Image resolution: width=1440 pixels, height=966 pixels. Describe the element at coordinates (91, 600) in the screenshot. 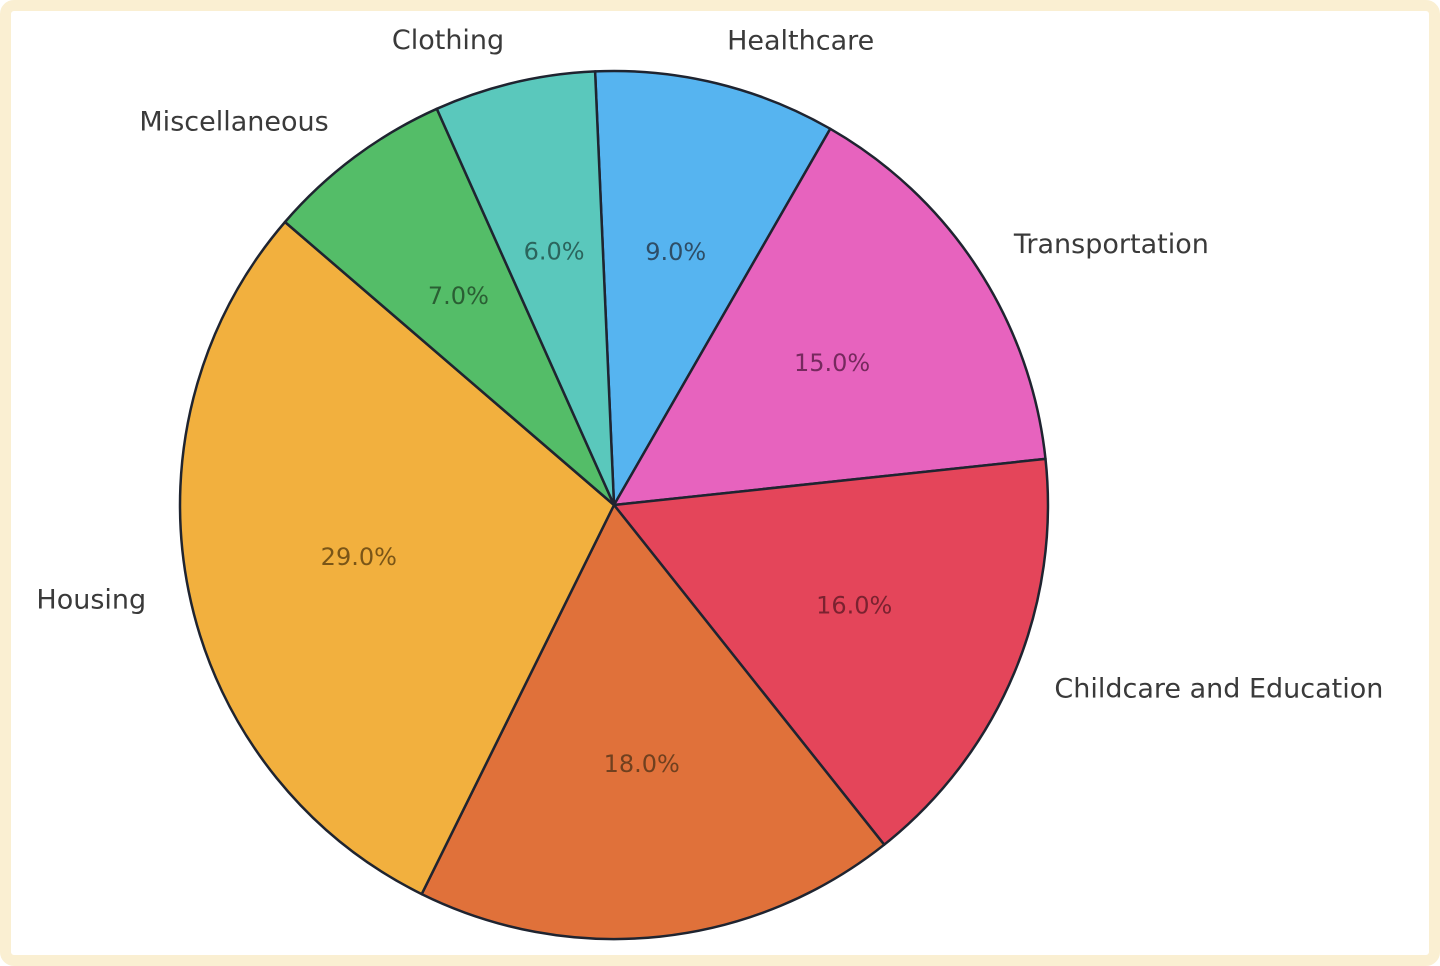

I see `pie-category-label-housing: Housing` at that location.